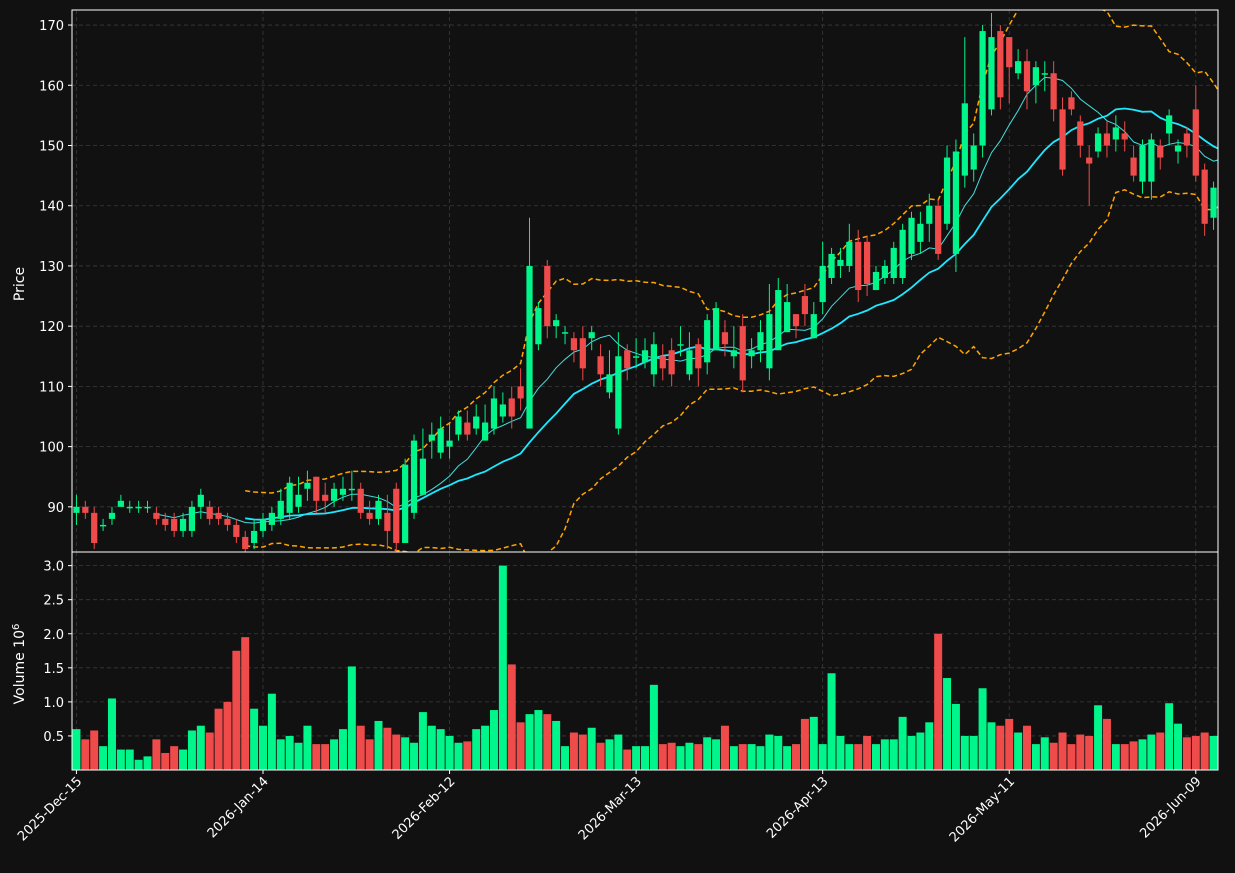 This screenshot has height=873, width=1235. I want to click on price-tick-label: 120, so click(51, 327).